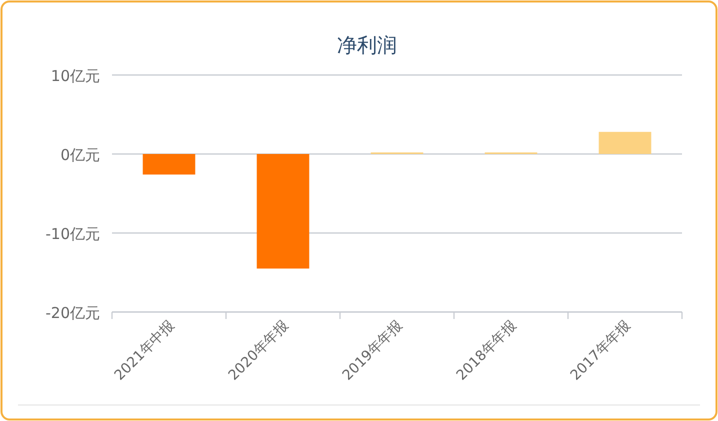 Image resolution: width=718 pixels, height=421 pixels. What do you see at coordinates (80, 155) in the screenshot?
I see `y-tick-label: 0亿元` at bounding box center [80, 155].